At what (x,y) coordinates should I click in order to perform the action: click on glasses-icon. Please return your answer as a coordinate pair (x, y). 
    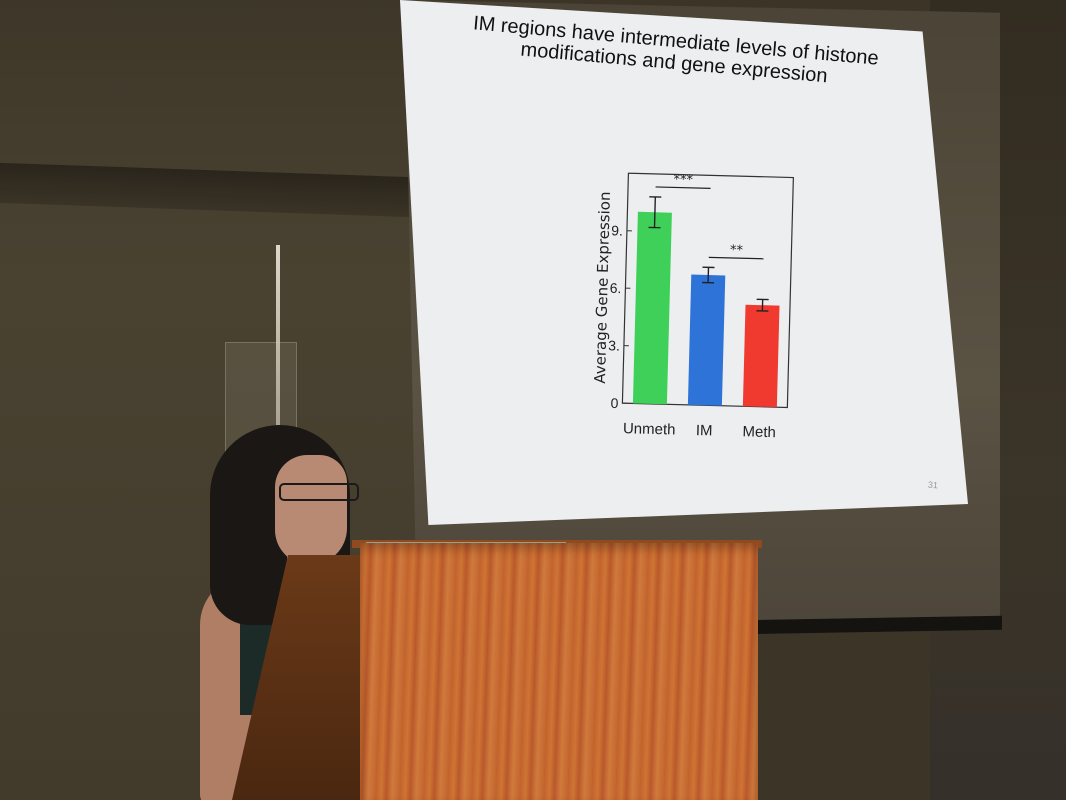
    Looking at the image, I should click on (319, 492).